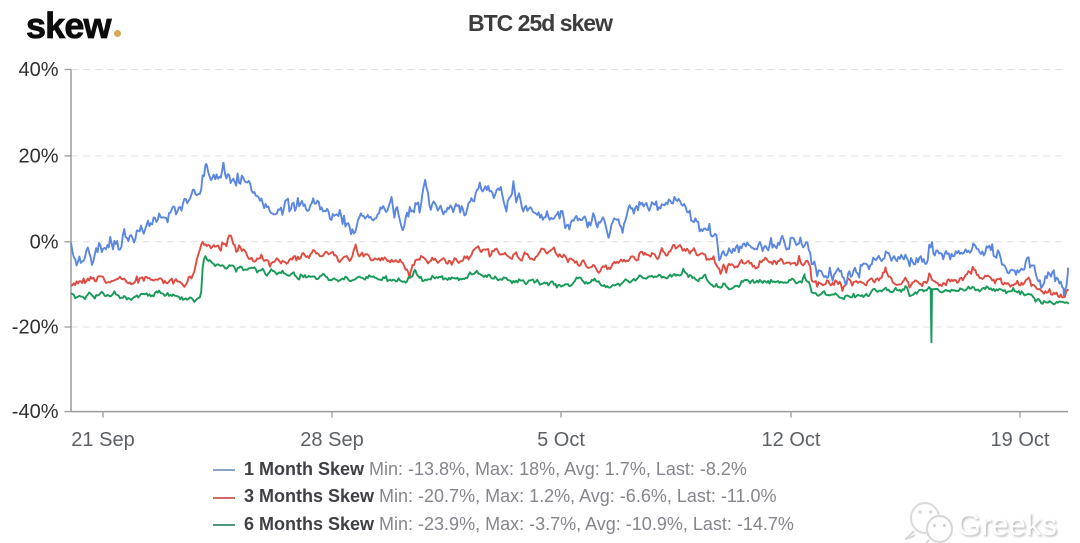 This screenshot has height=543, width=1080. What do you see at coordinates (35, 412) in the screenshot?
I see `svg-text: -40%` at bounding box center [35, 412].